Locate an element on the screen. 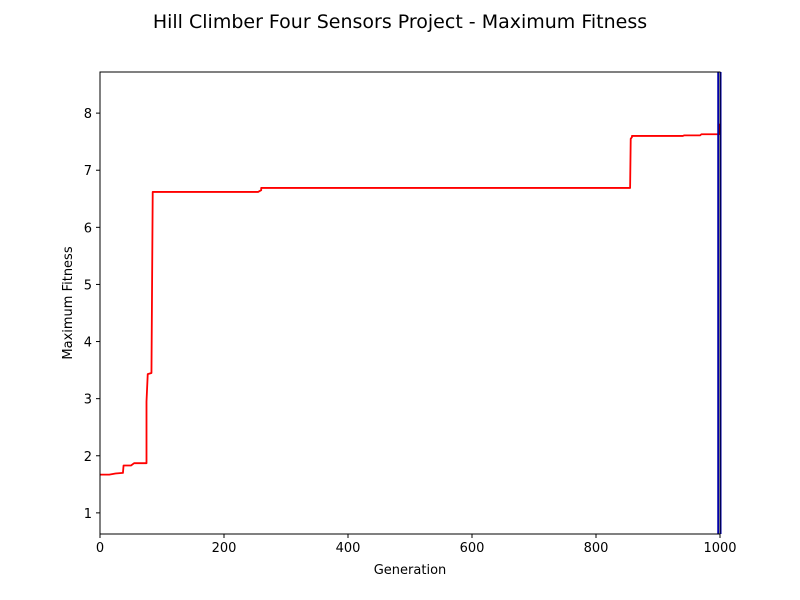  x-tick-label: 1000 is located at coordinates (719, 548).